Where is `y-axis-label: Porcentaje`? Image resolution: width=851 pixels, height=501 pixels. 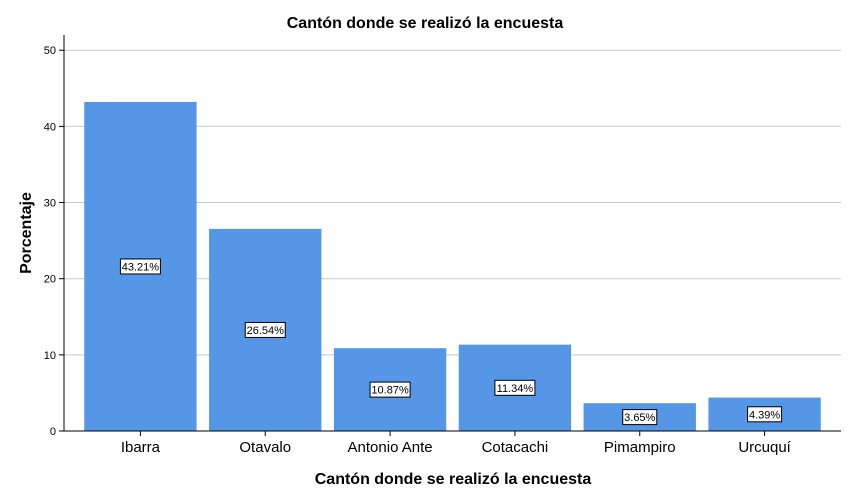 y-axis-label: Porcentaje is located at coordinates (26, 233).